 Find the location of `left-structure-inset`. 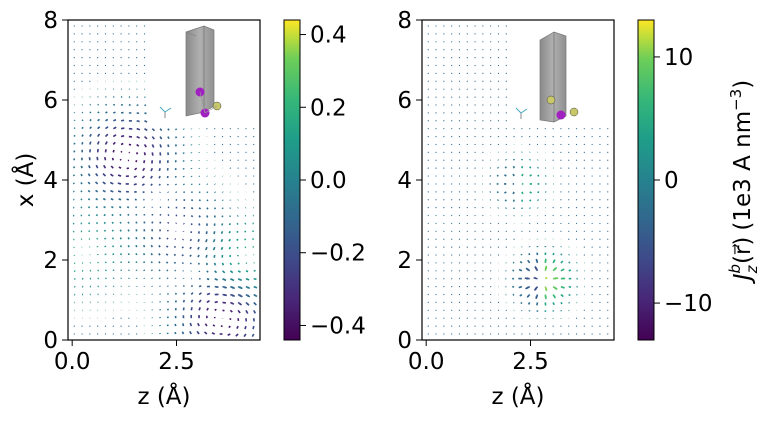

left-structure-inset is located at coordinates (204, 73).